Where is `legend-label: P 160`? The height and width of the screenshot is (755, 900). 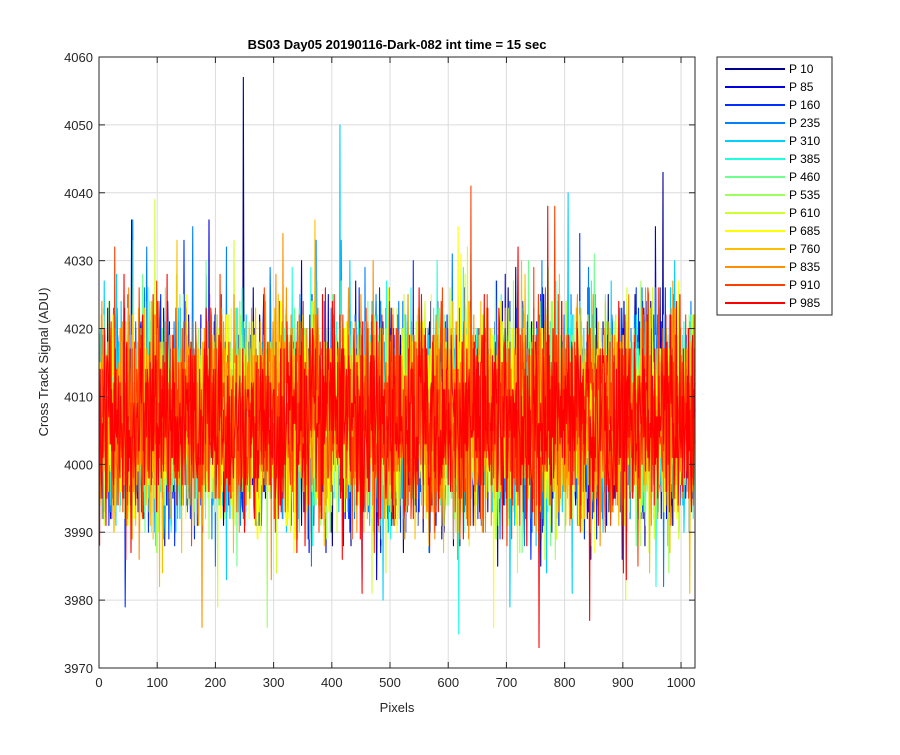 legend-label: P 160 is located at coordinates (804, 105).